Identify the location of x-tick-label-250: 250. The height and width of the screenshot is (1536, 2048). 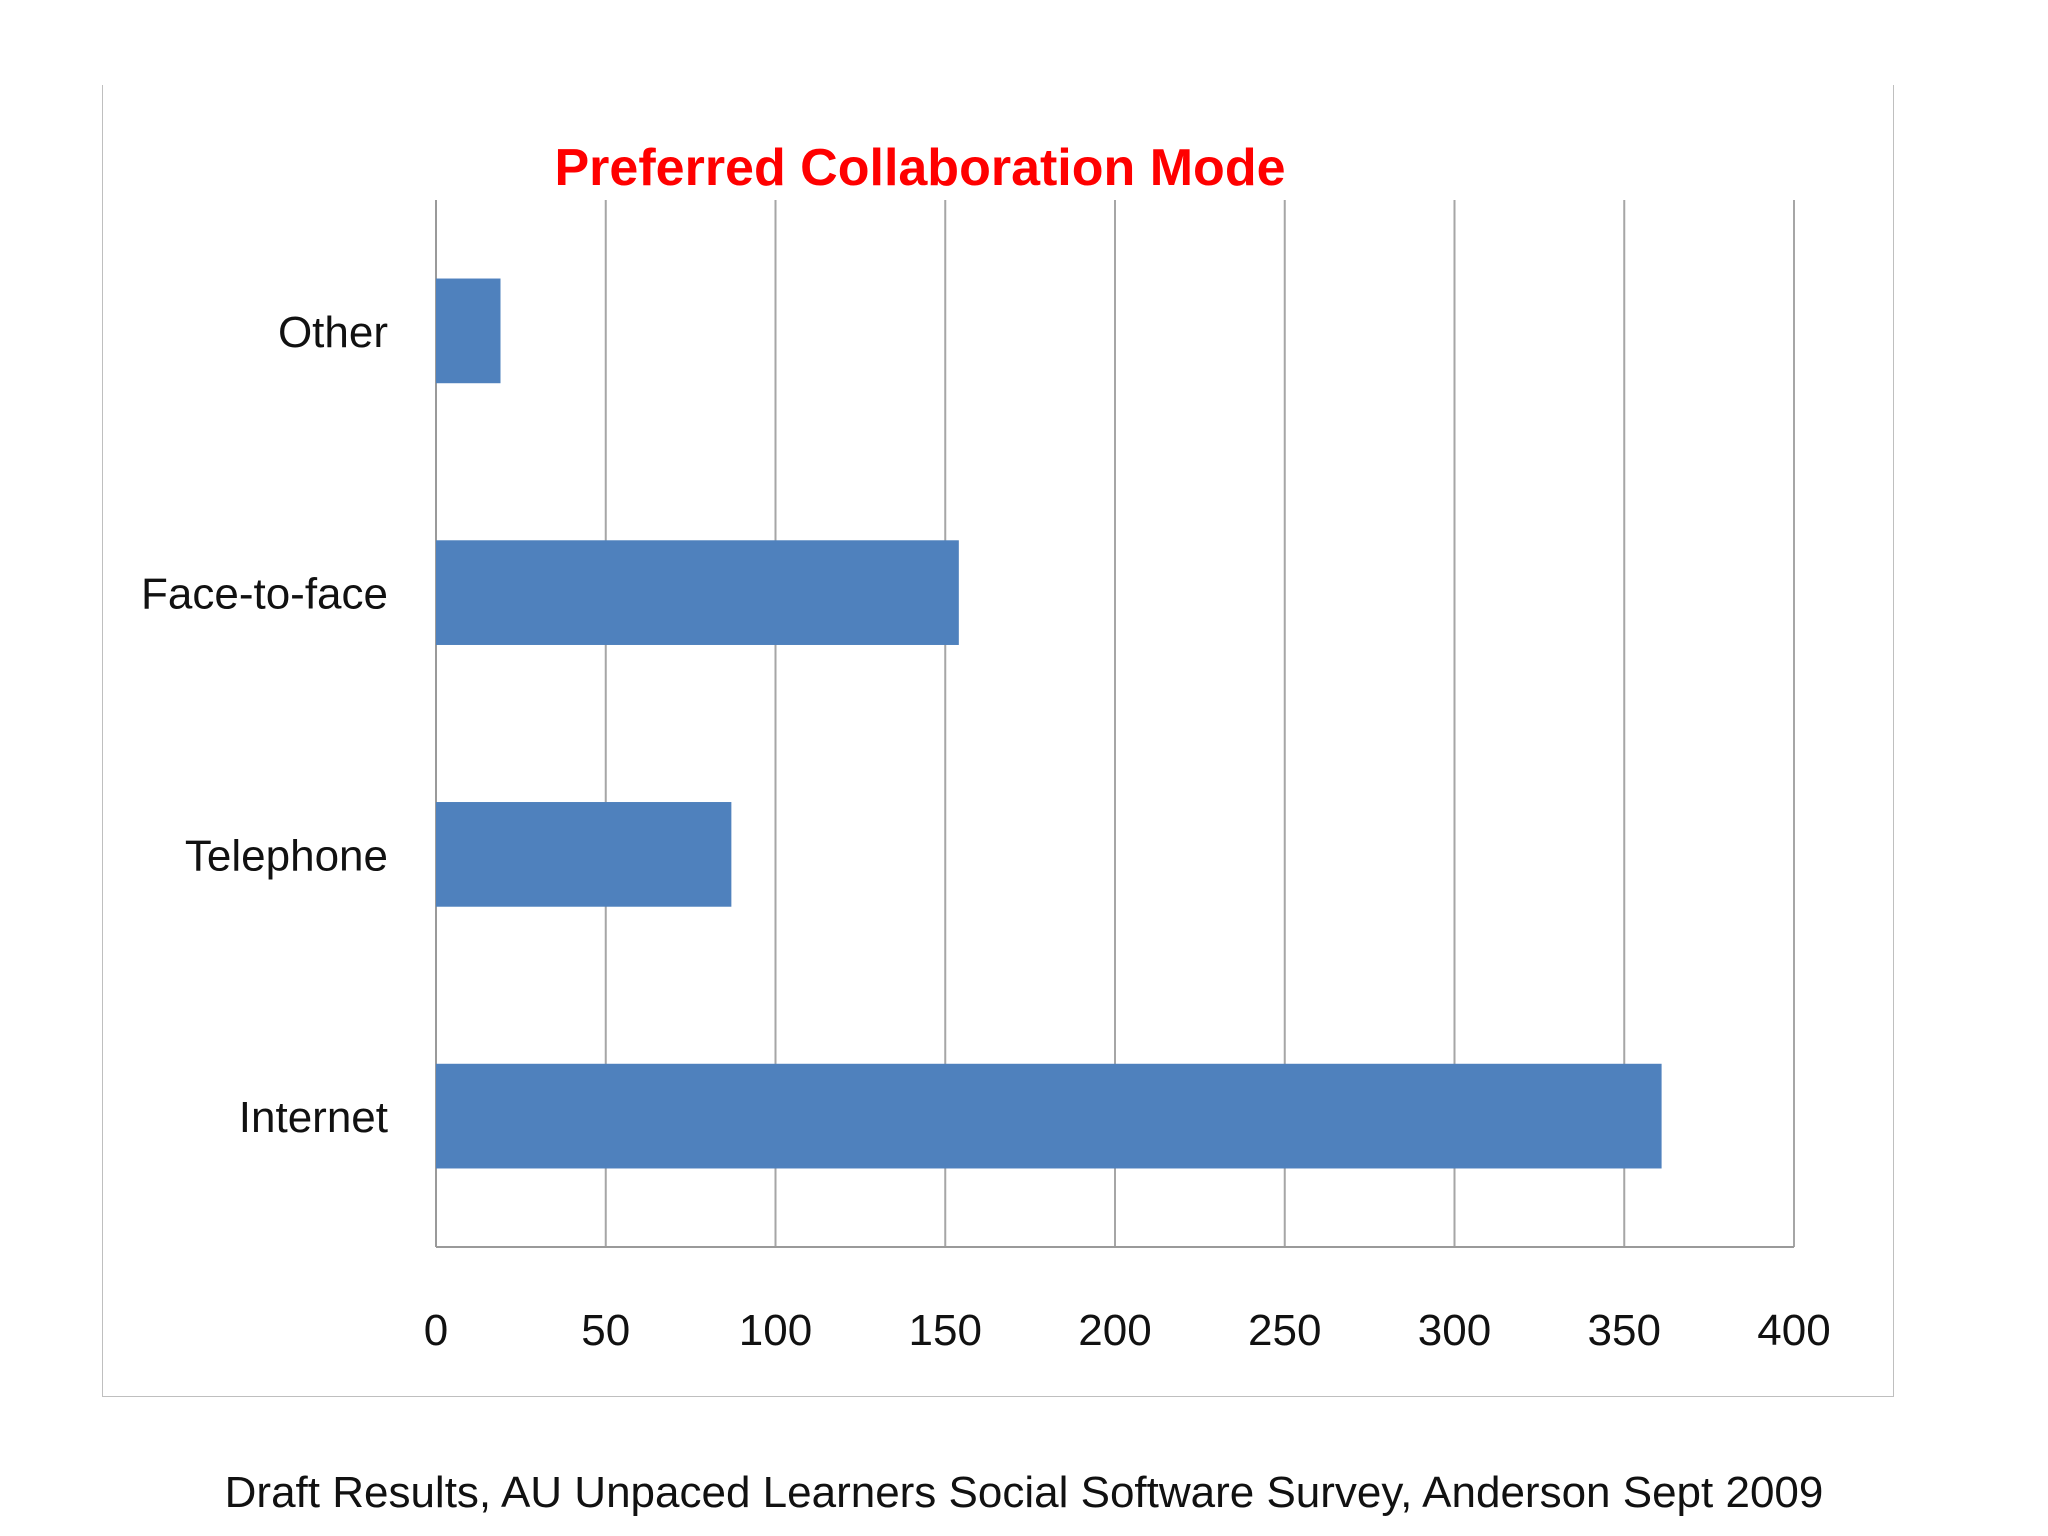
(1284, 1330).